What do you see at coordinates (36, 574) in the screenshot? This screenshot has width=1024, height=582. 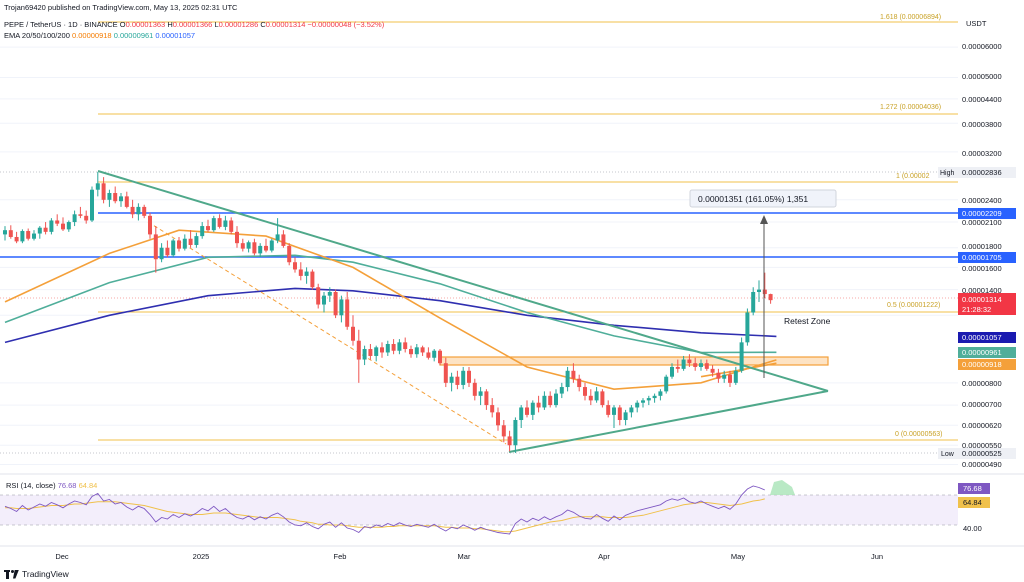 I see `tradingview-footer: TradingView` at bounding box center [36, 574].